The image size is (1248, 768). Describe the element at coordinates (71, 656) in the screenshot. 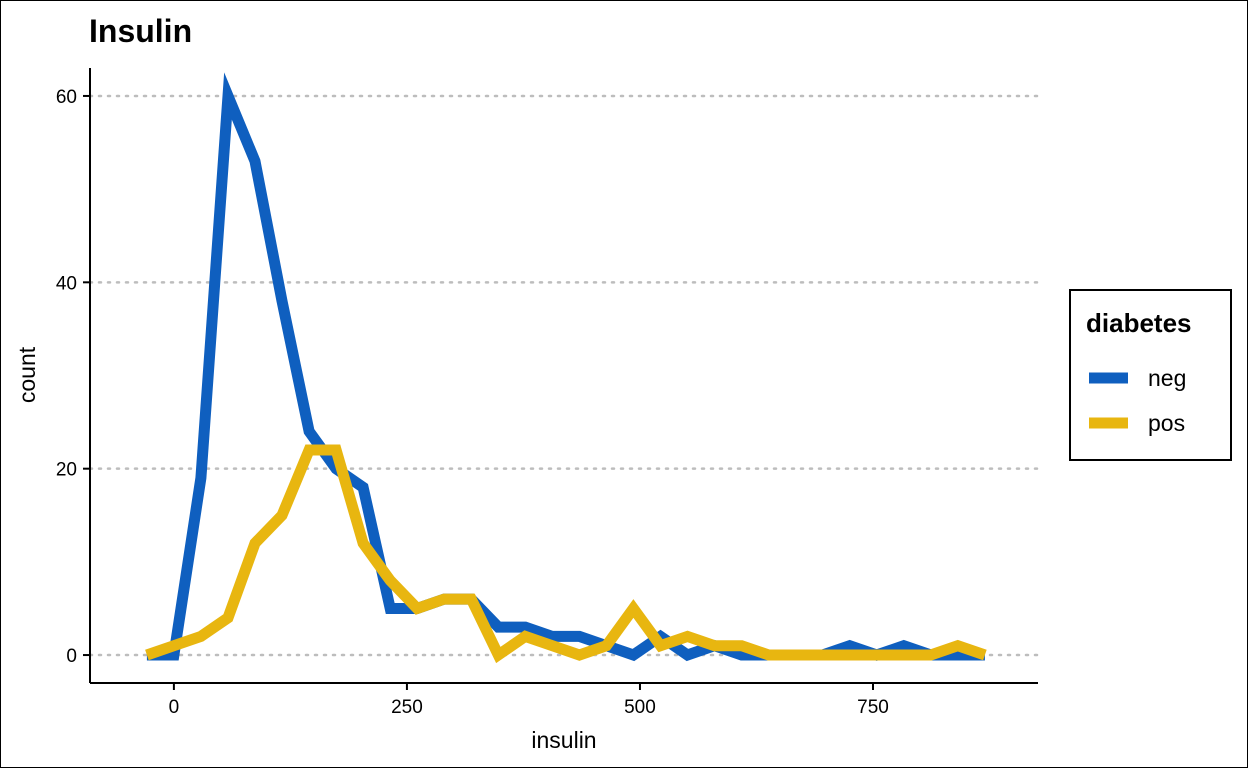

I see `y-tick-label-0: 0` at that location.